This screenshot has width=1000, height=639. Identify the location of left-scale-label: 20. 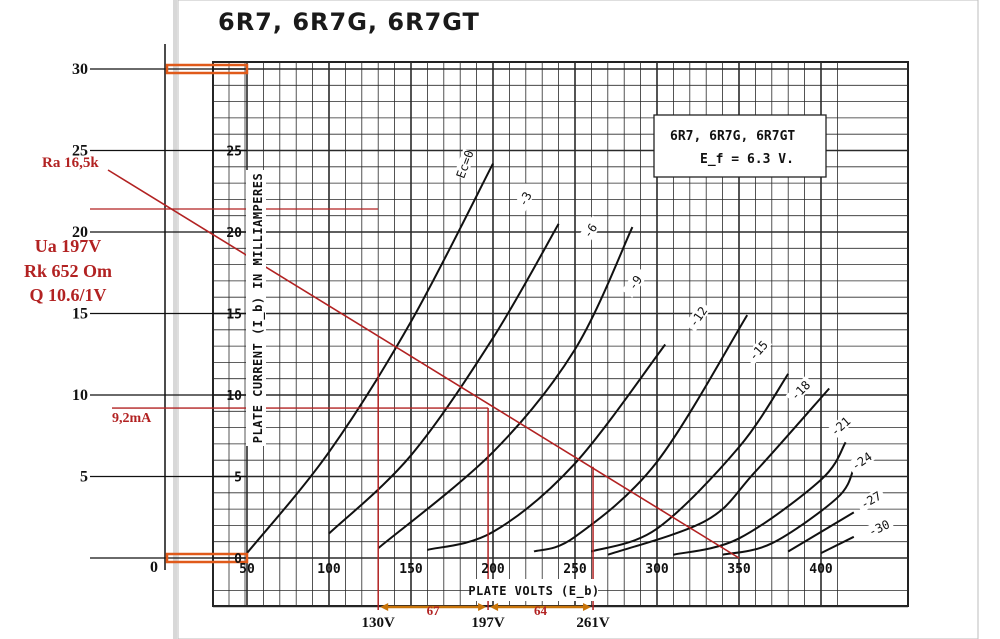
(80, 232).